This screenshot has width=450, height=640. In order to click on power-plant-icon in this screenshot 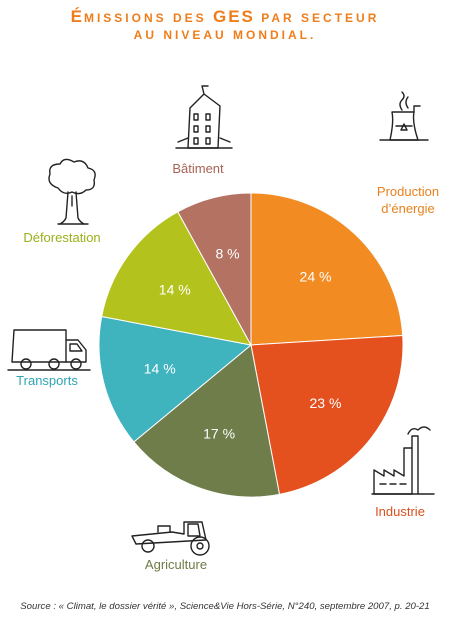, I will do `click(404, 116)`.